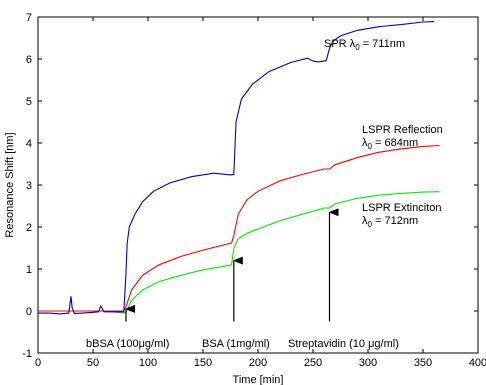 Image resolution: width=486 pixels, height=385 pixels. I want to click on y-tick-label: 7, so click(29, 18).